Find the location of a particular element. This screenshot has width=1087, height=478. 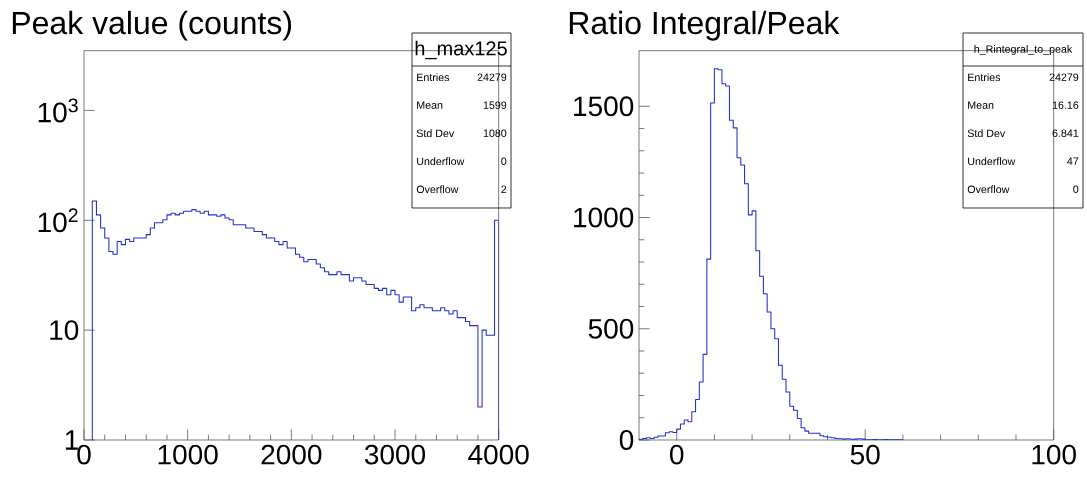

annotation: 1599 is located at coordinates (495, 105).